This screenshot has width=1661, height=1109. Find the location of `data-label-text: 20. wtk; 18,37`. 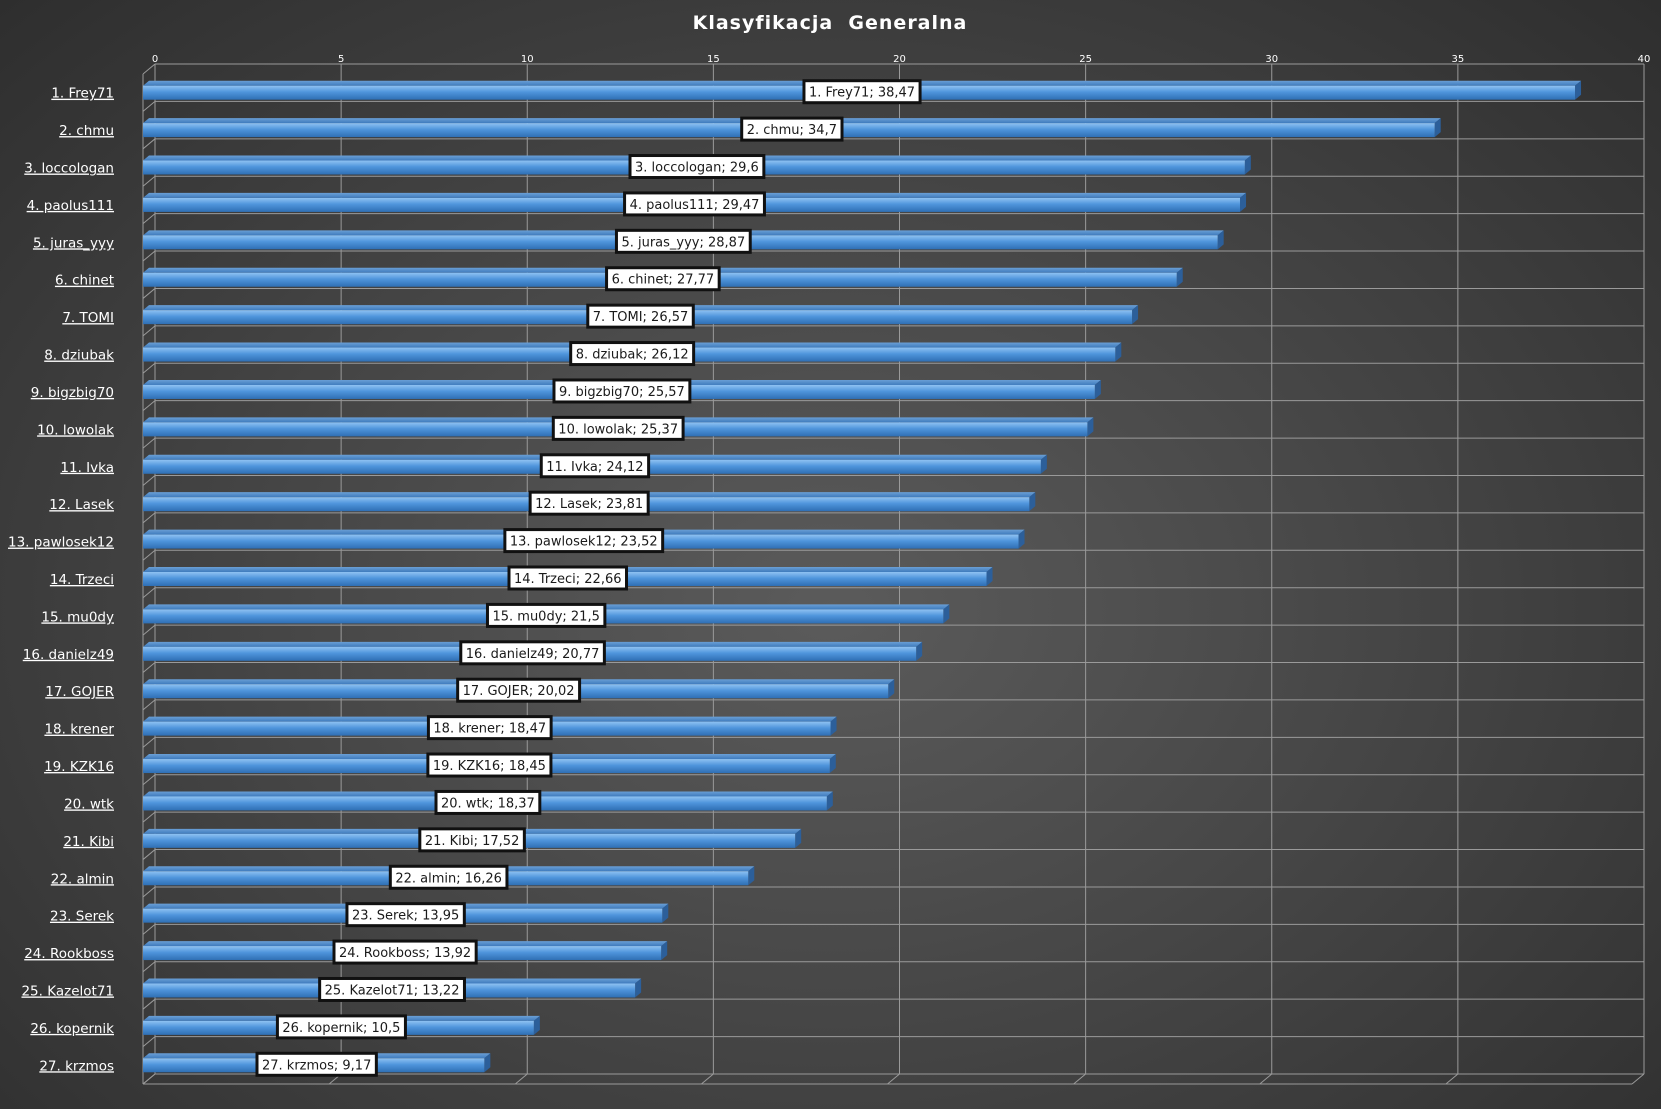

data-label-text: 20. wtk; 18,37 is located at coordinates (488, 803).